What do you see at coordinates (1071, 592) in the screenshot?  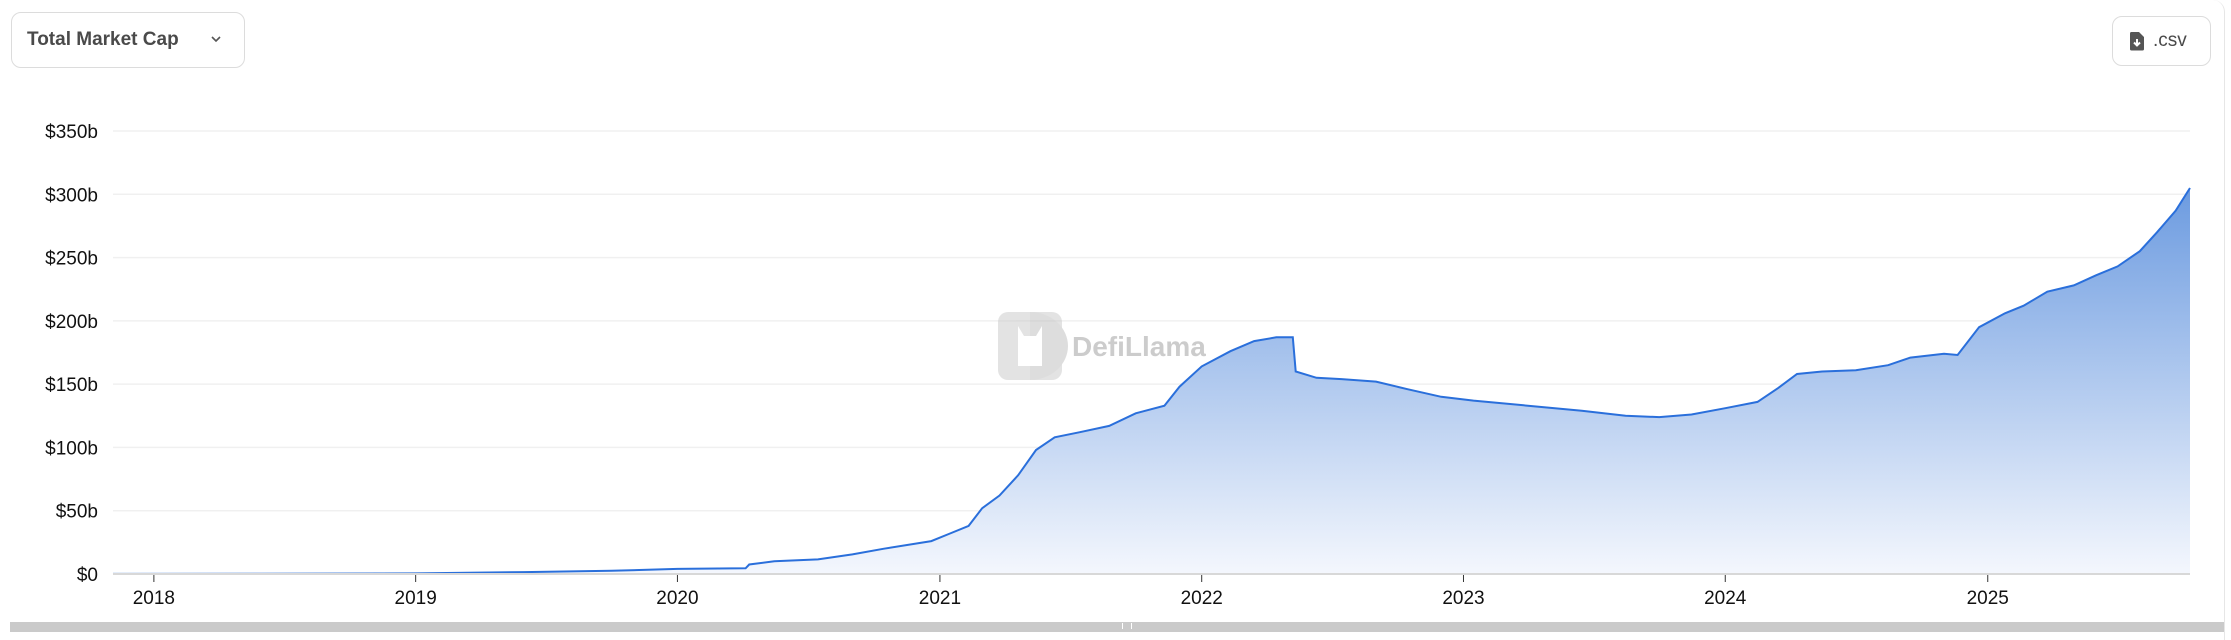 I see `x-axis: 2018 2019 2020 2021 2022 2023 2024 2025` at bounding box center [1071, 592].